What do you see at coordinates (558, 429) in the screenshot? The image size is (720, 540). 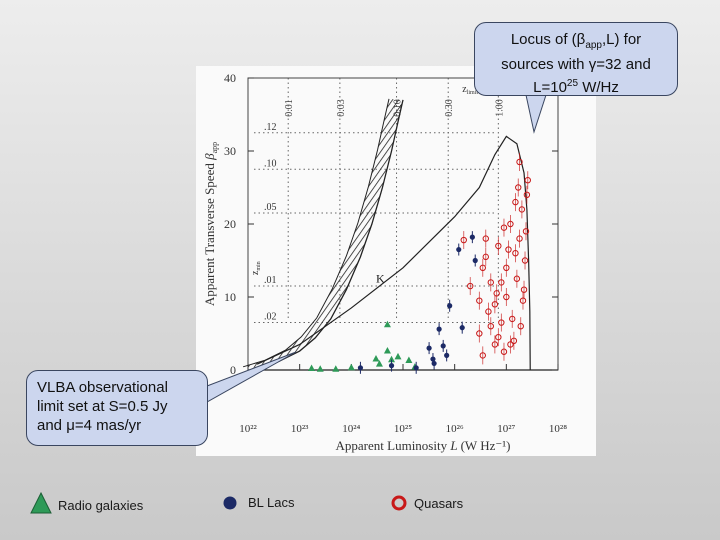 I see `x-tick-label: 10²⁸` at bounding box center [558, 429].